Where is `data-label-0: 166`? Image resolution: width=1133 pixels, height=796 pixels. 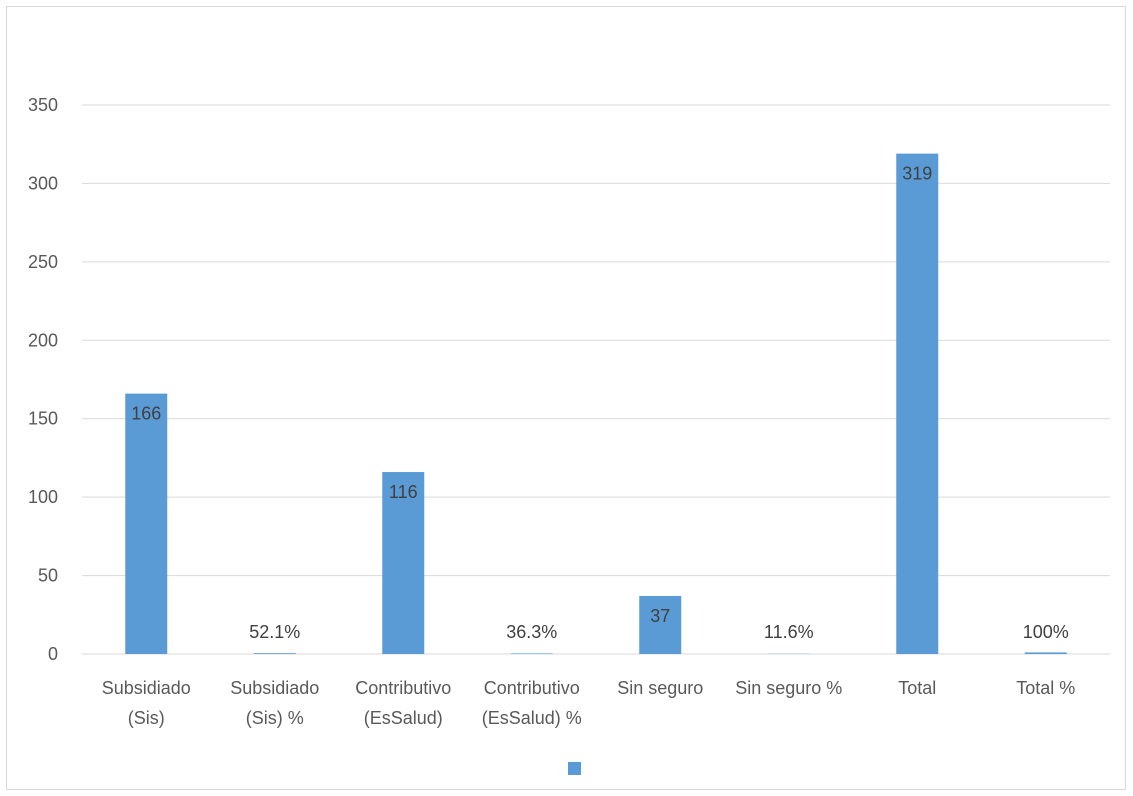 data-label-0: 166 is located at coordinates (146, 414).